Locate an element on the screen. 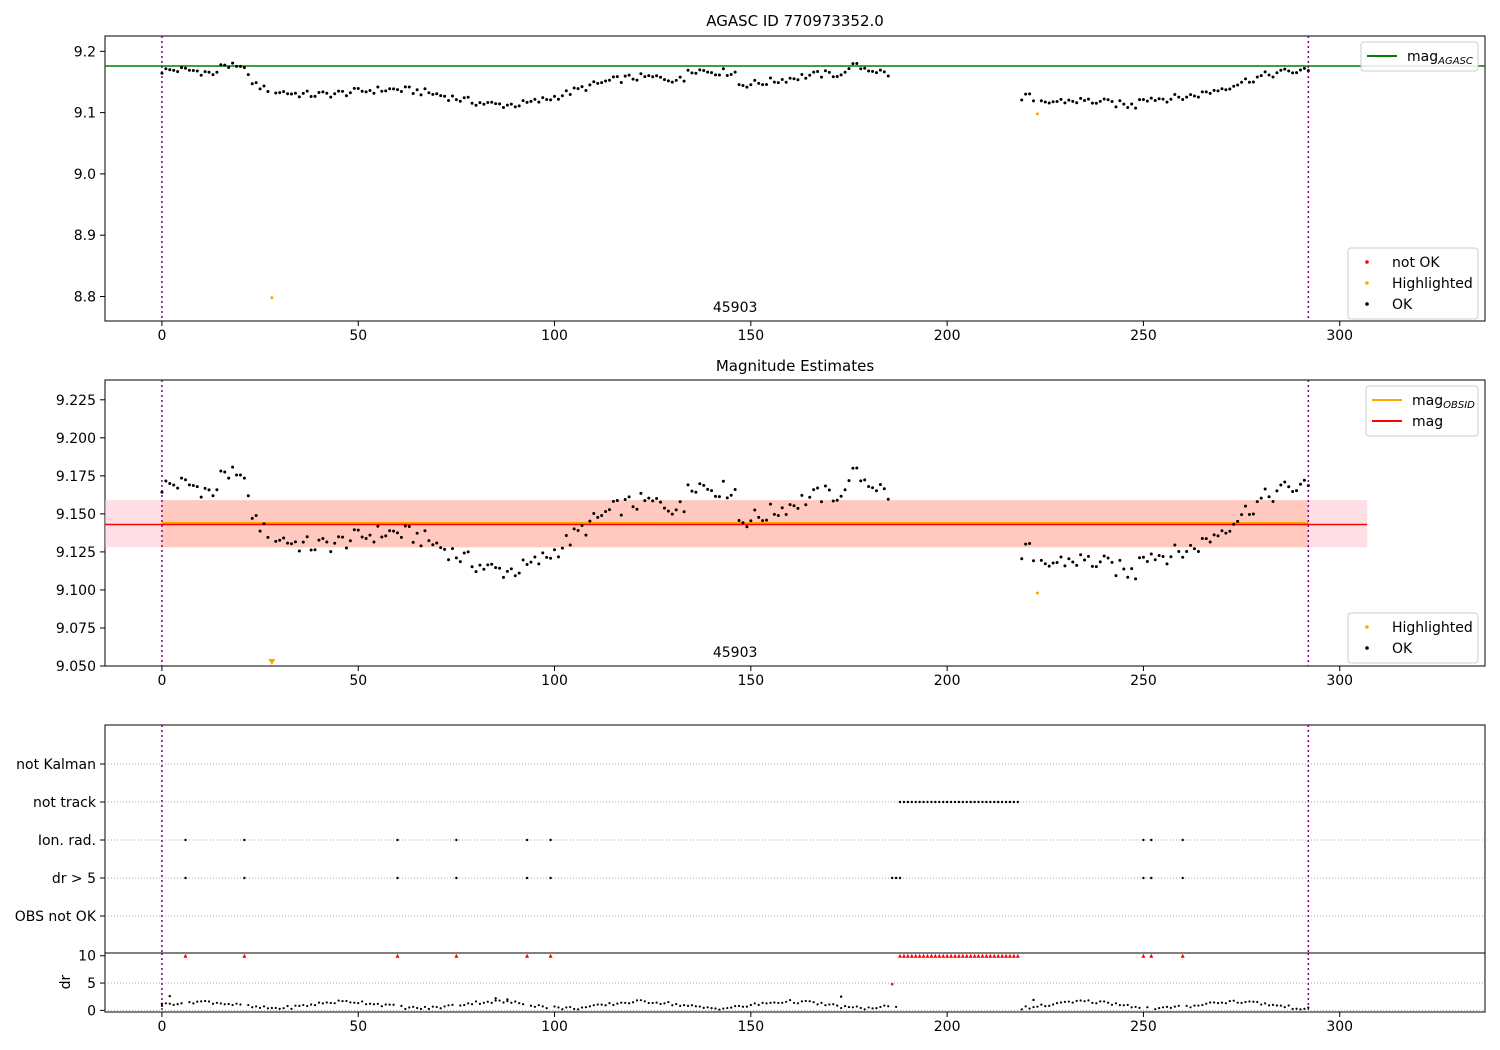 Image resolution: width=1500 pixels, height=1050 pixels. panel-agasc-legend-bottom-box is located at coordinates (1413, 283).